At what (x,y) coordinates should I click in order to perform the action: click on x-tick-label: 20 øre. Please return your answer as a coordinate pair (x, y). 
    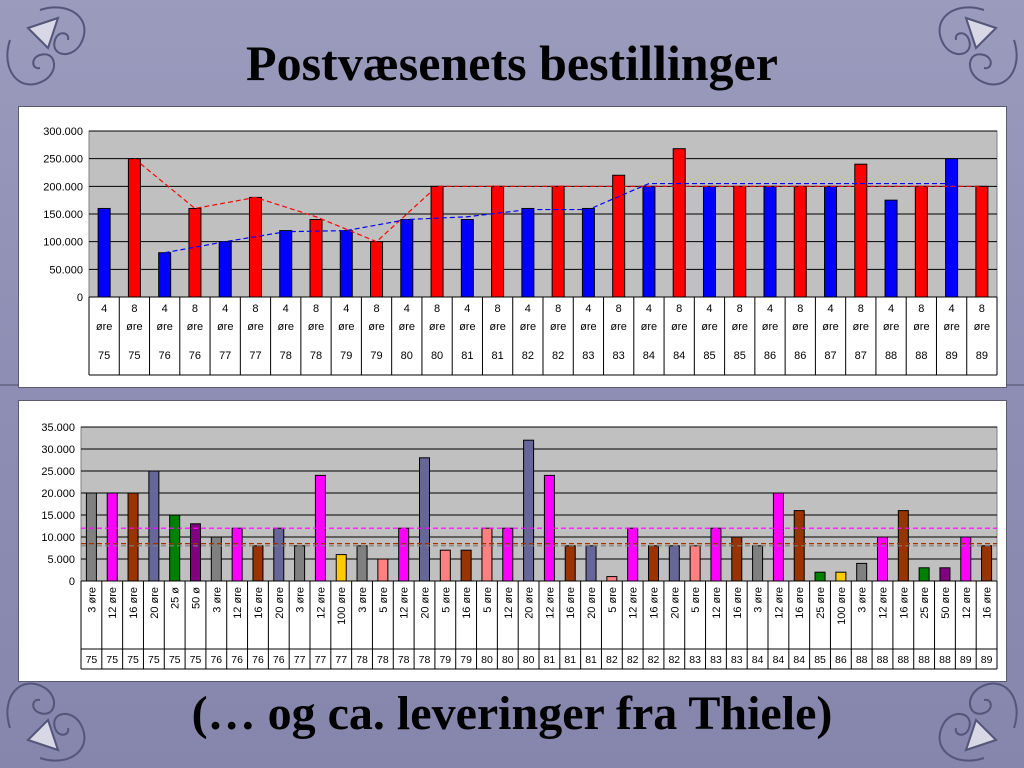
    Looking at the image, I should click on (675, 603).